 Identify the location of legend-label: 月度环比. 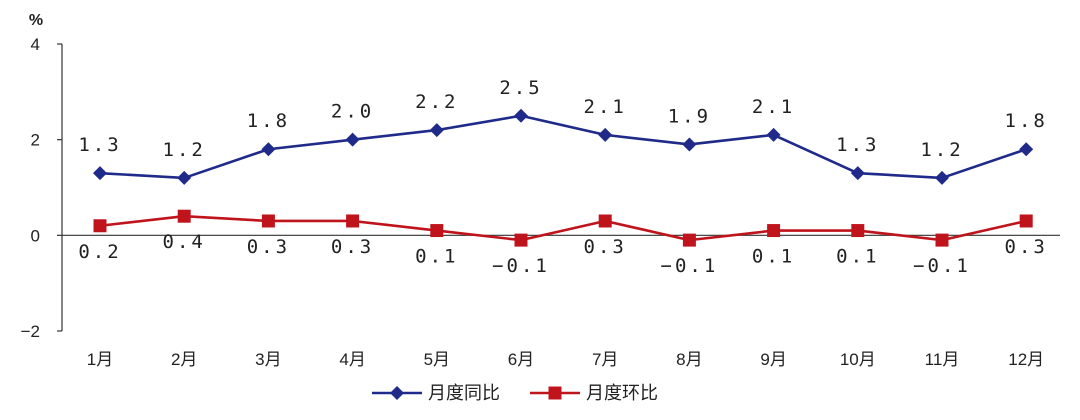
(622, 393).